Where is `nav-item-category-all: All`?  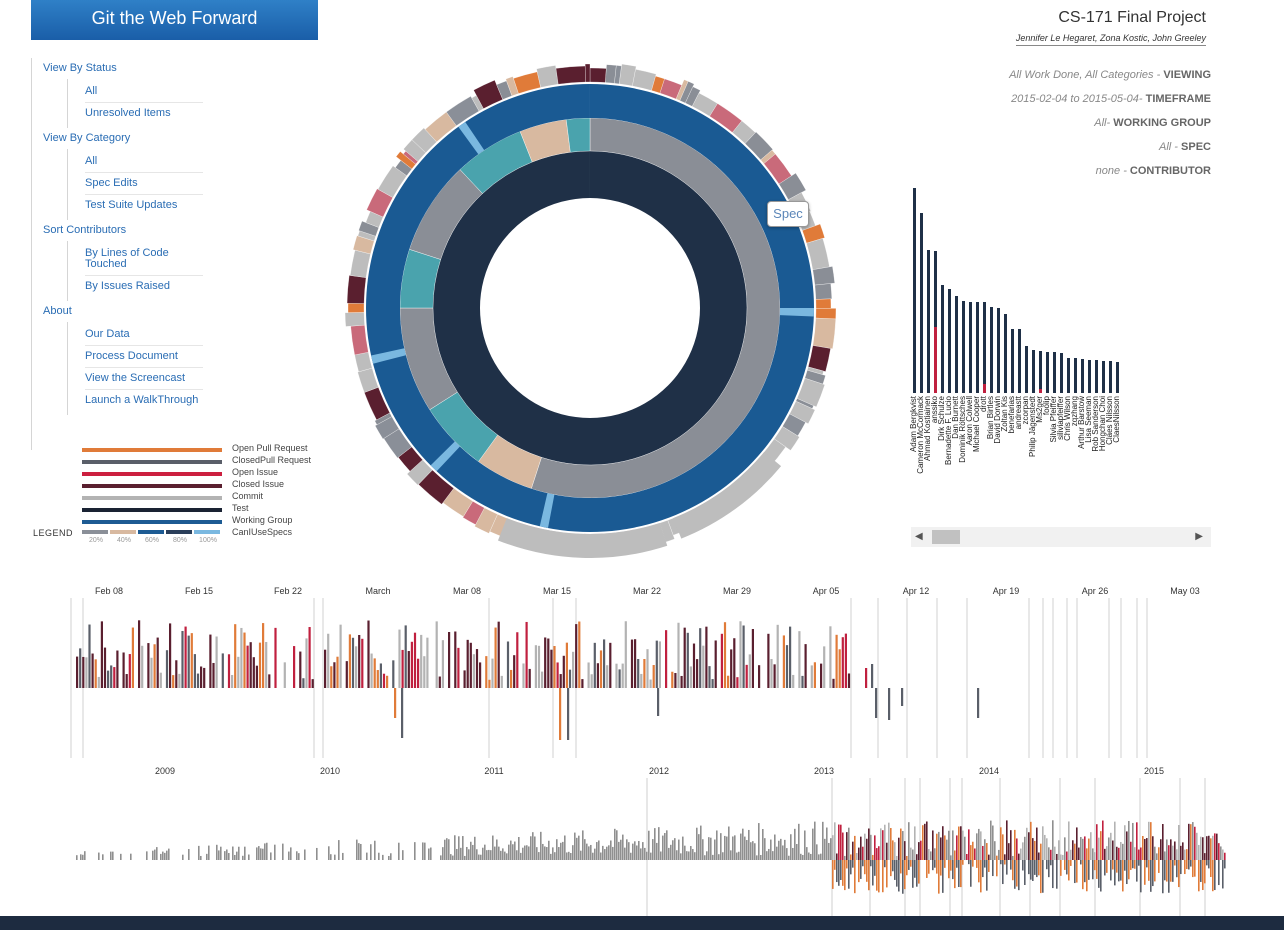 nav-item-category-all: All is located at coordinates (144, 162).